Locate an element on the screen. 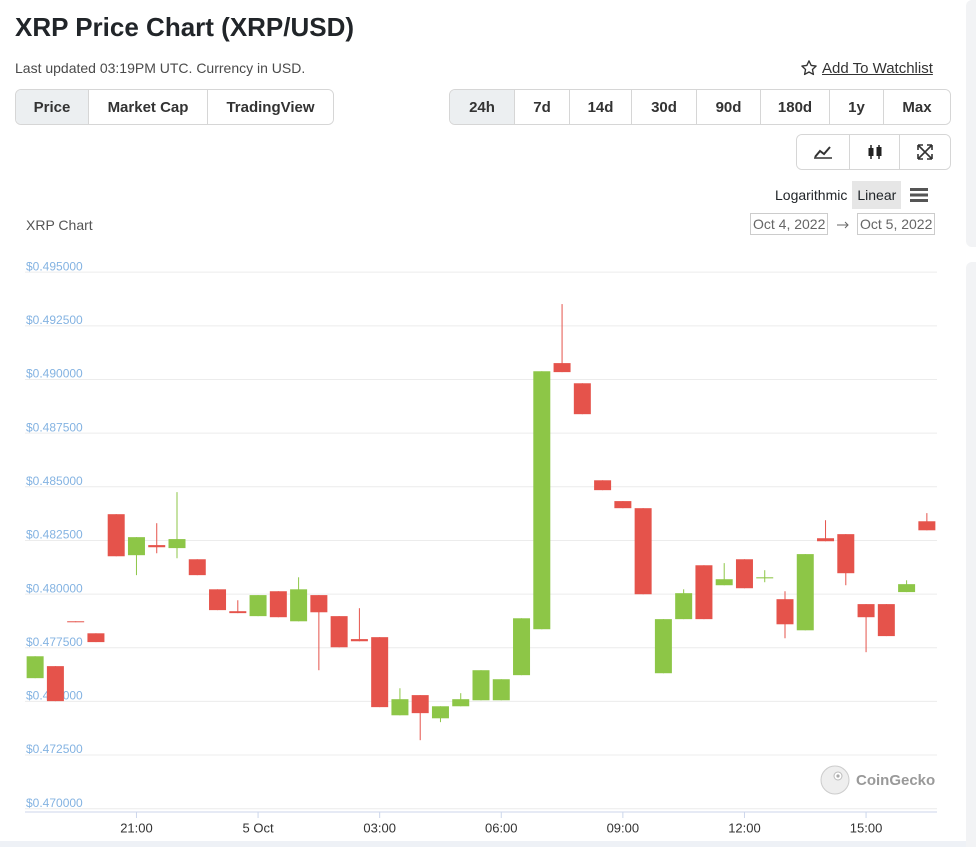 This screenshot has height=847, width=976. range-button: 24h is located at coordinates (482, 107).